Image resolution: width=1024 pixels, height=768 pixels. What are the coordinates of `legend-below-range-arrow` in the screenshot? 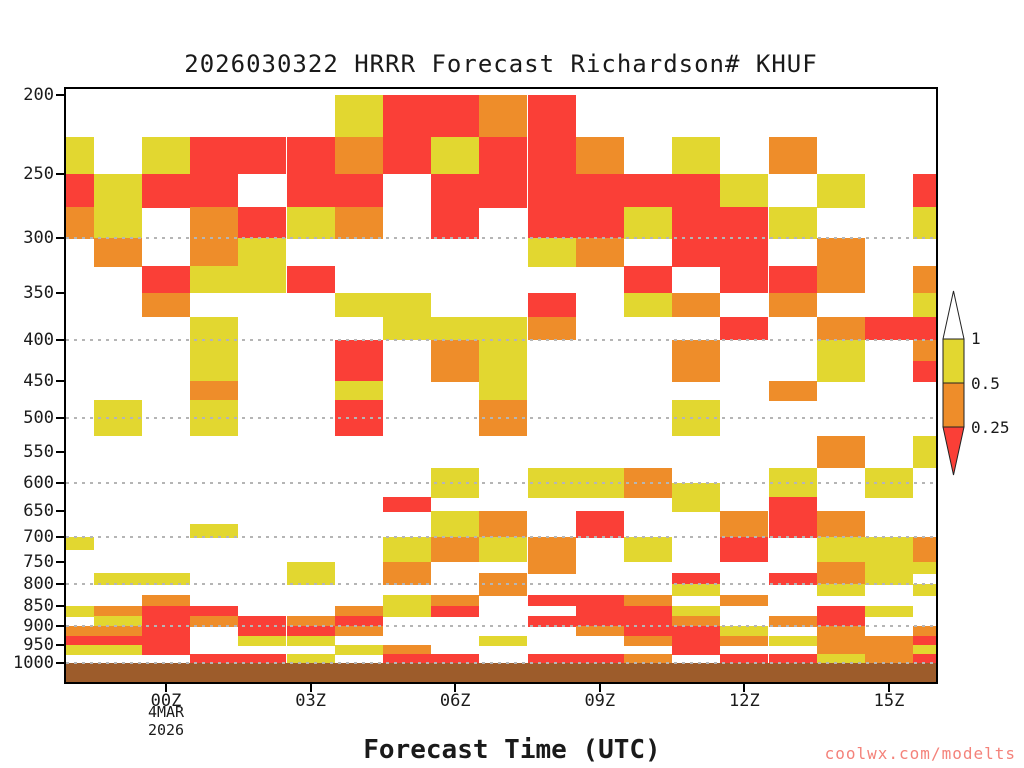 It's located at (953, 451).